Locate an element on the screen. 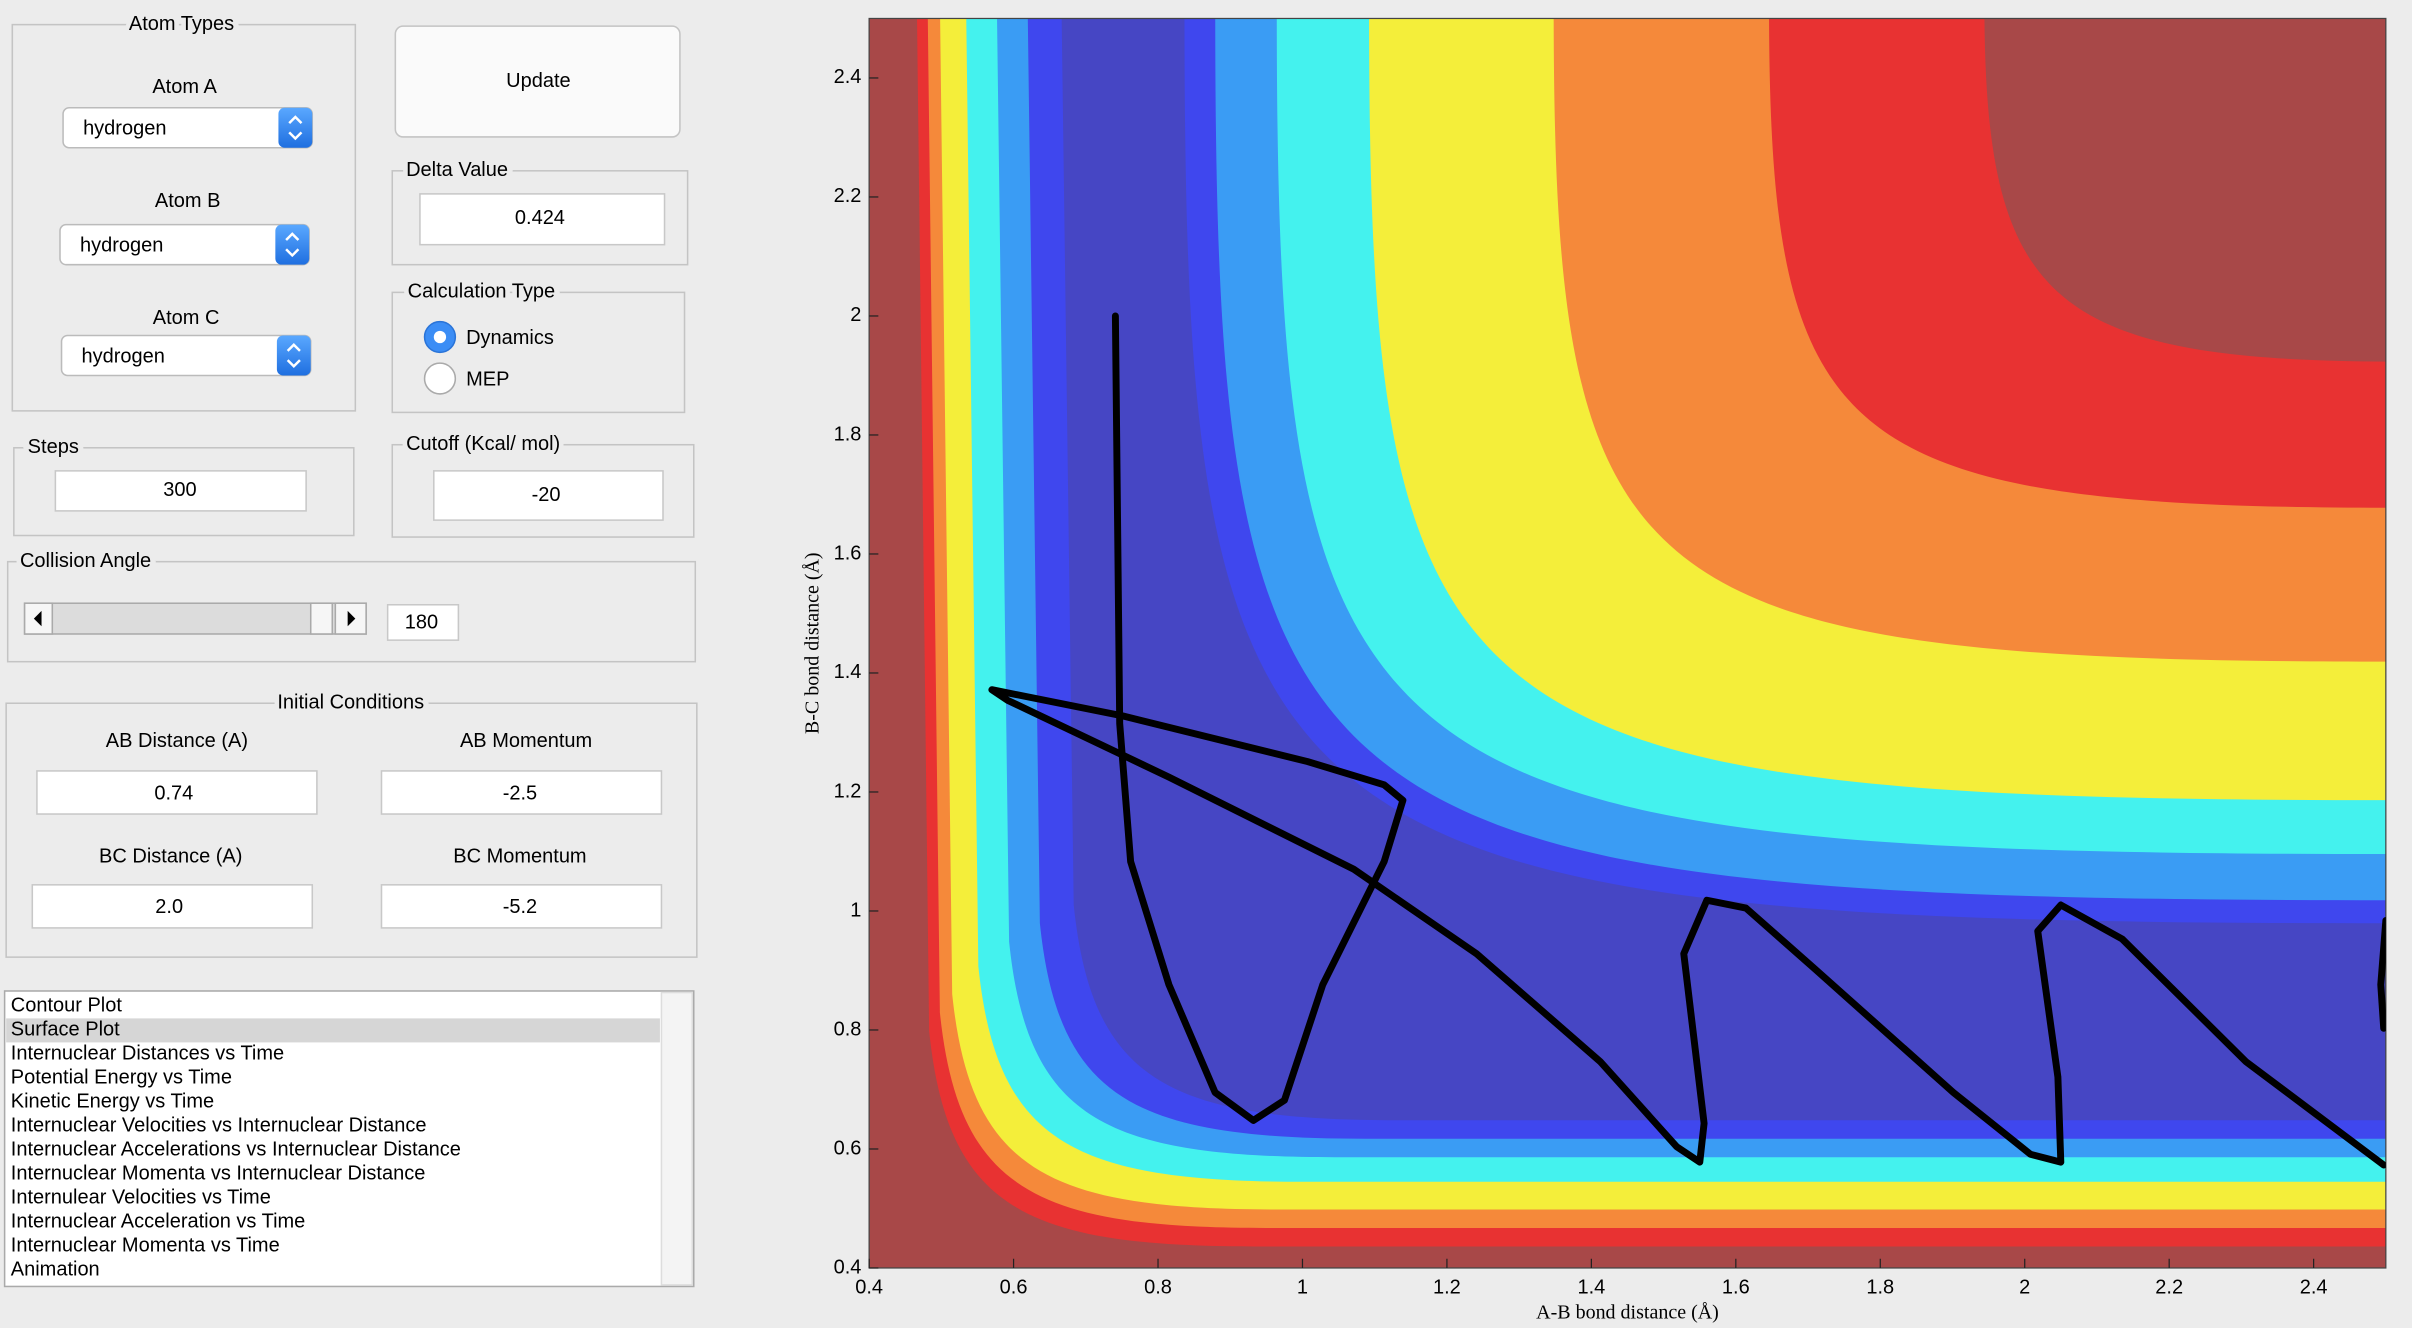  update-button is located at coordinates (537, 81).